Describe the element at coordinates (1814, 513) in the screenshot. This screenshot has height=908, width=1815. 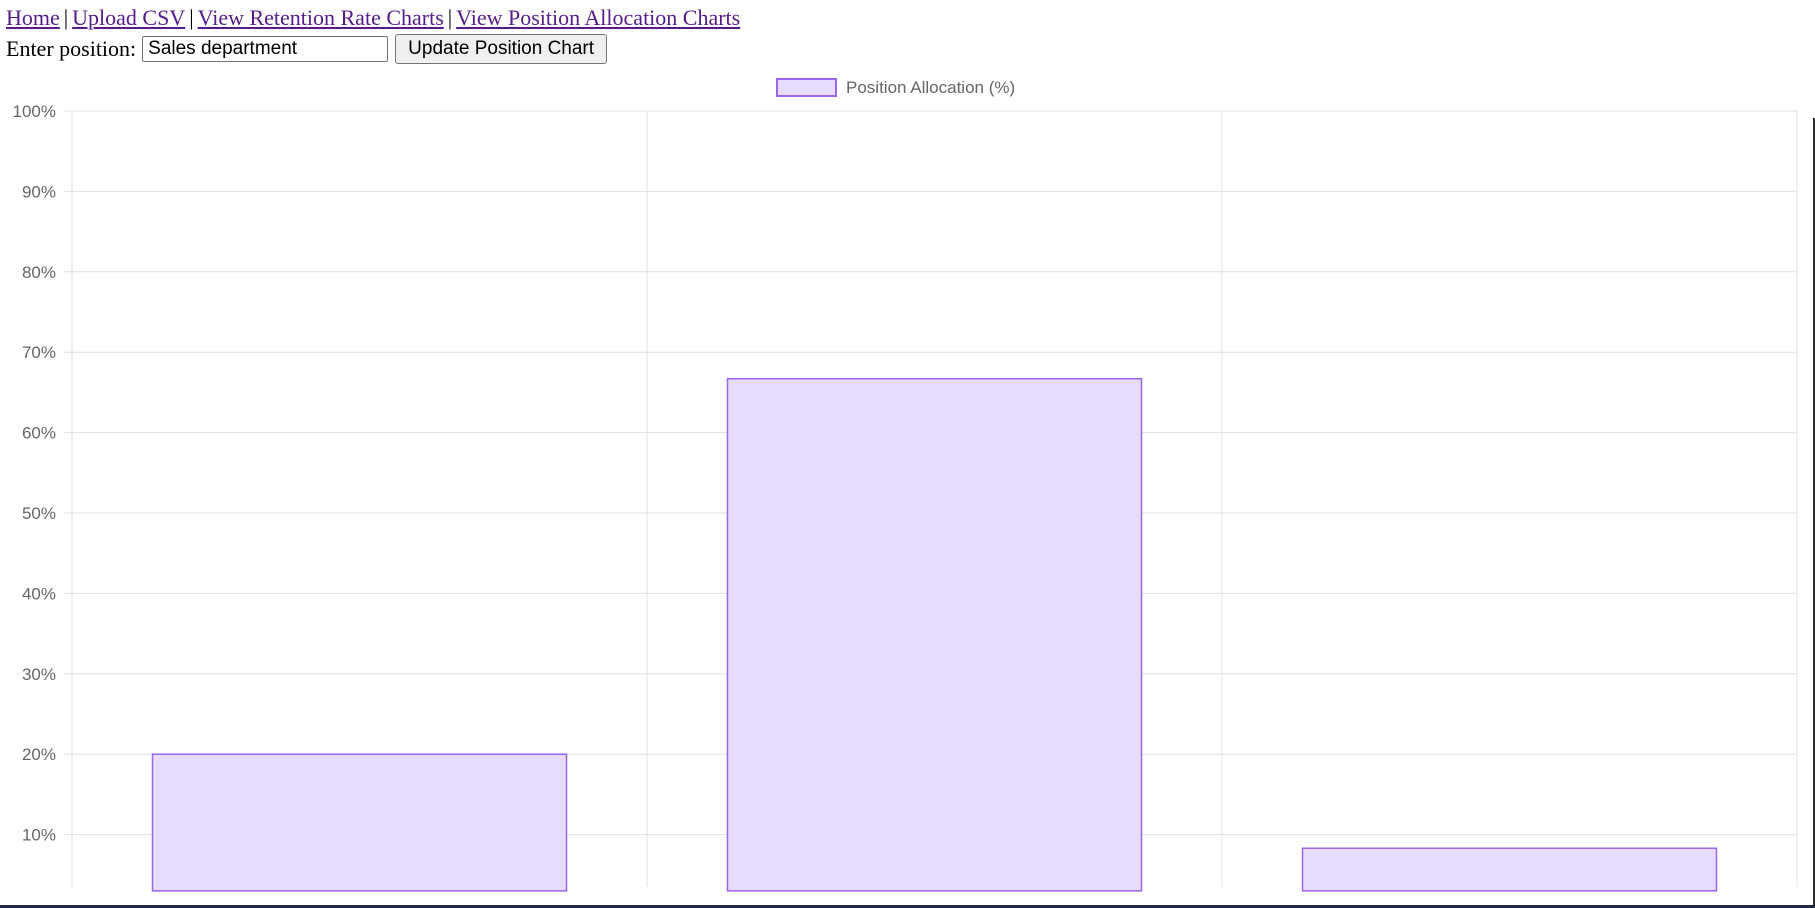
I see `scrollbar-edge` at that location.